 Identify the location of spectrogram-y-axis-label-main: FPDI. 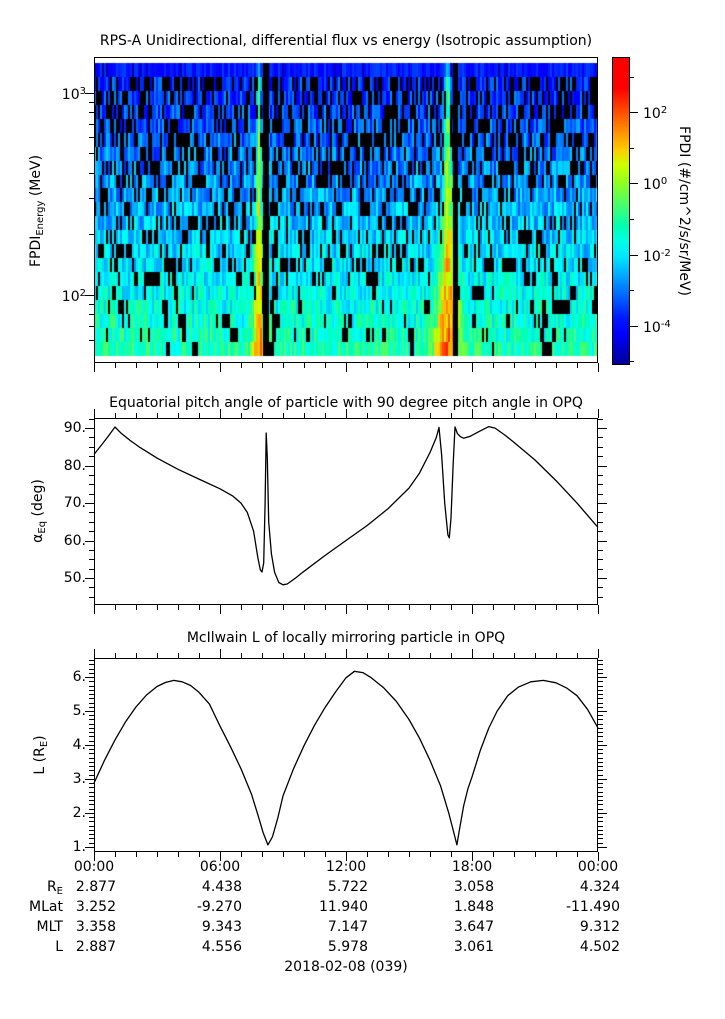
(36, 251).